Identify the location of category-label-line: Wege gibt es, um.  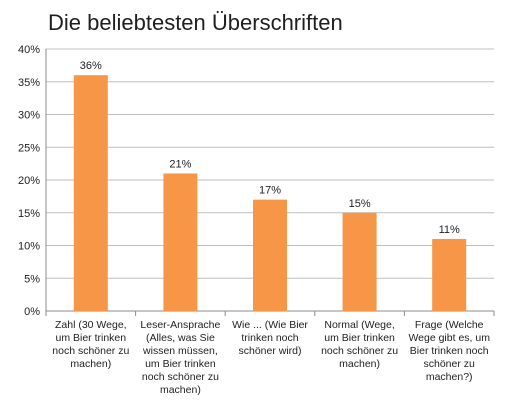
(449, 338).